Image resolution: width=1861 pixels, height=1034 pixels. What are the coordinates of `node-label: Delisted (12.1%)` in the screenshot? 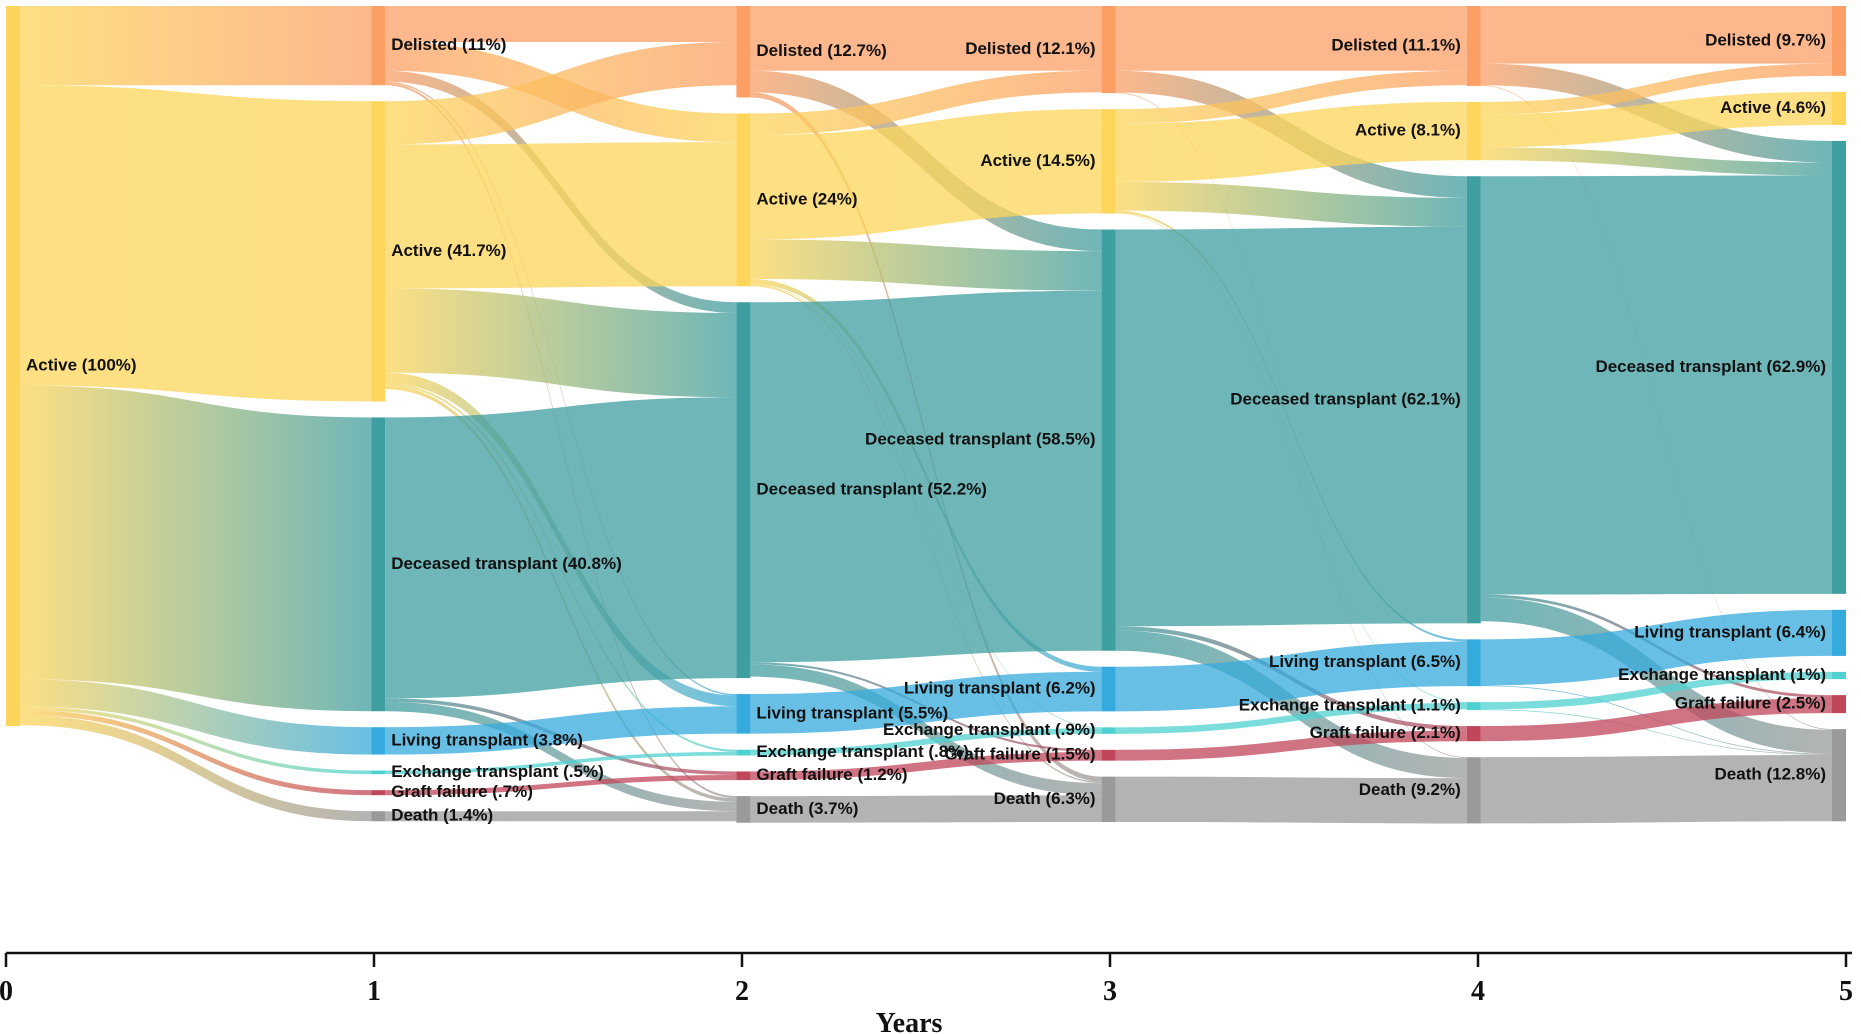 It's located at (1030, 48).